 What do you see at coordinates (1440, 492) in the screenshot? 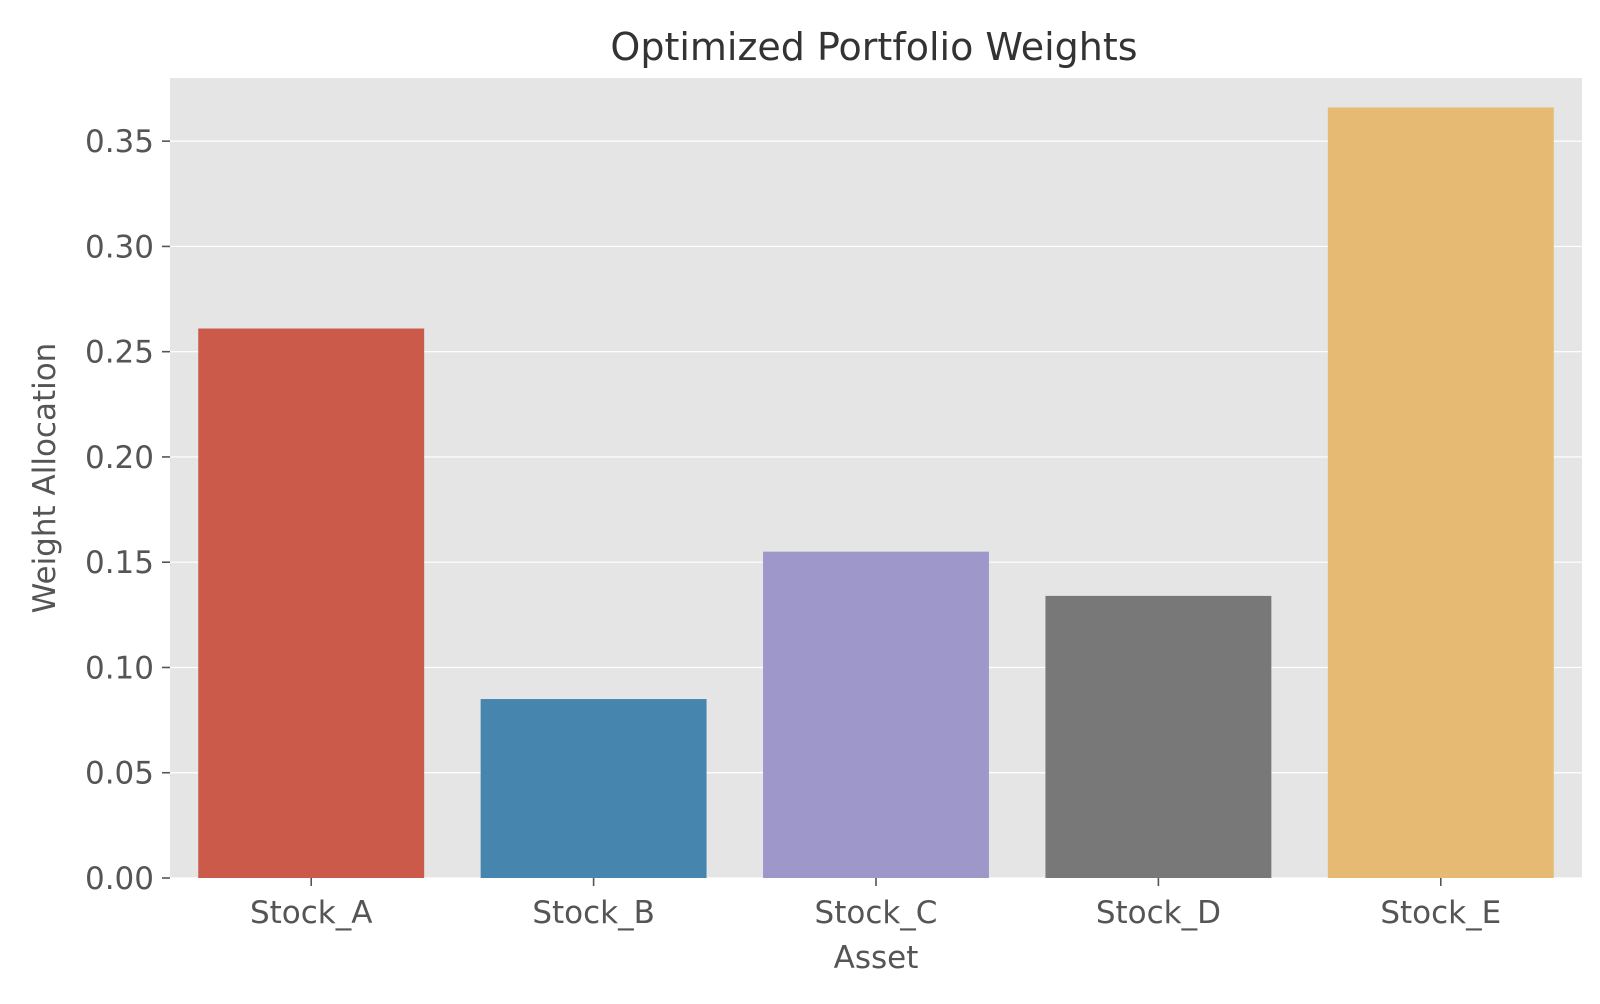
I see `bar-stock-e` at bounding box center [1440, 492].